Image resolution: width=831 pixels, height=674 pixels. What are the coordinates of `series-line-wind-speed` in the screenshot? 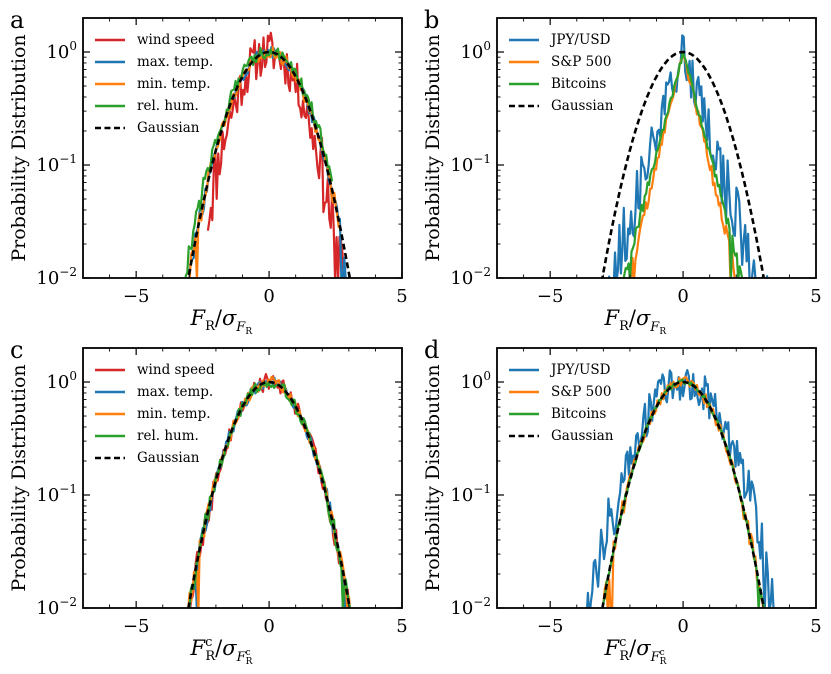 It's located at (275, 154).